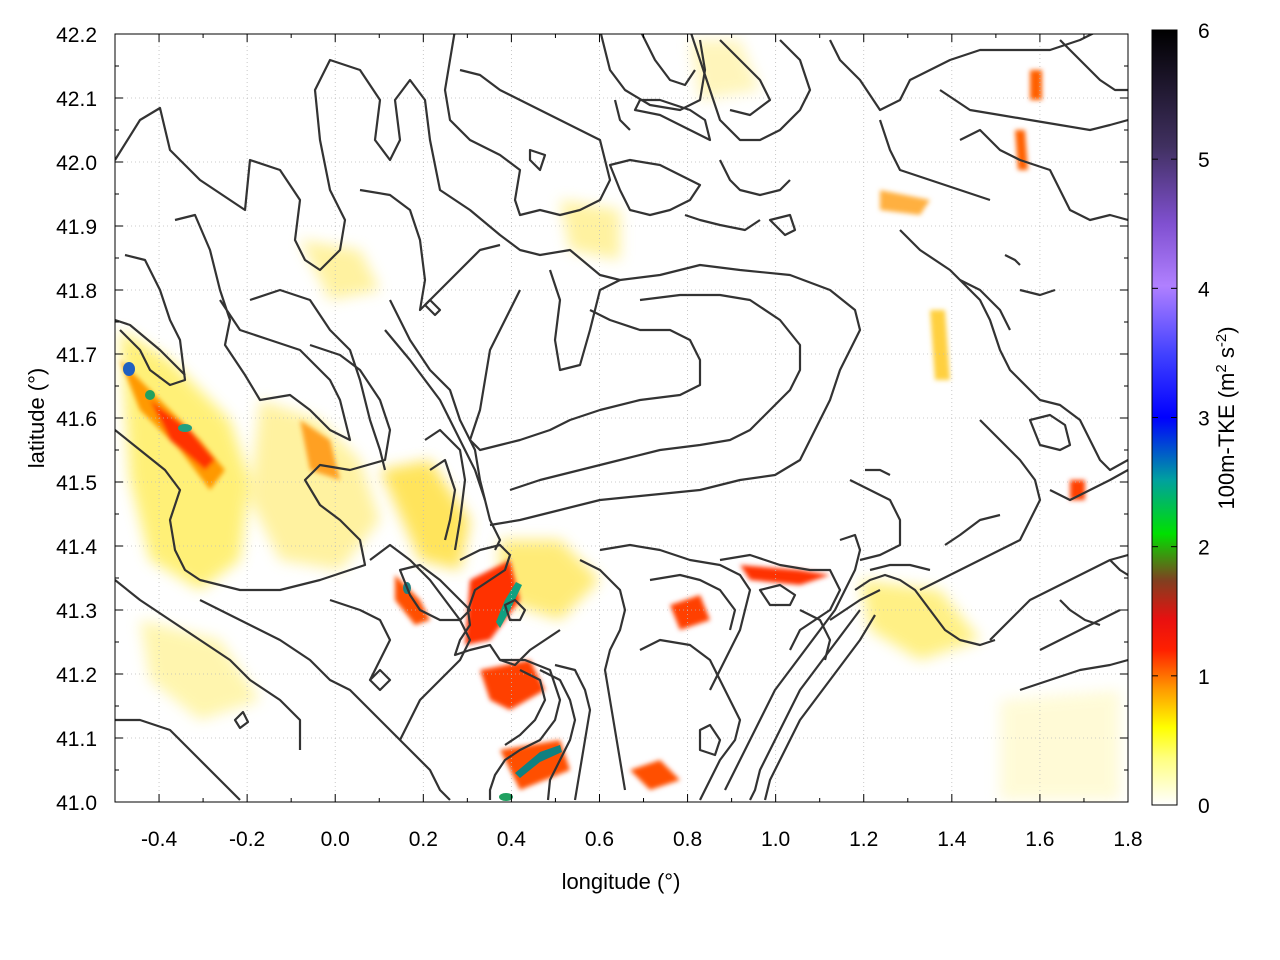 The width and height of the screenshot is (1280, 960). I want to click on y-tick-label: 41.4, so click(76, 547).